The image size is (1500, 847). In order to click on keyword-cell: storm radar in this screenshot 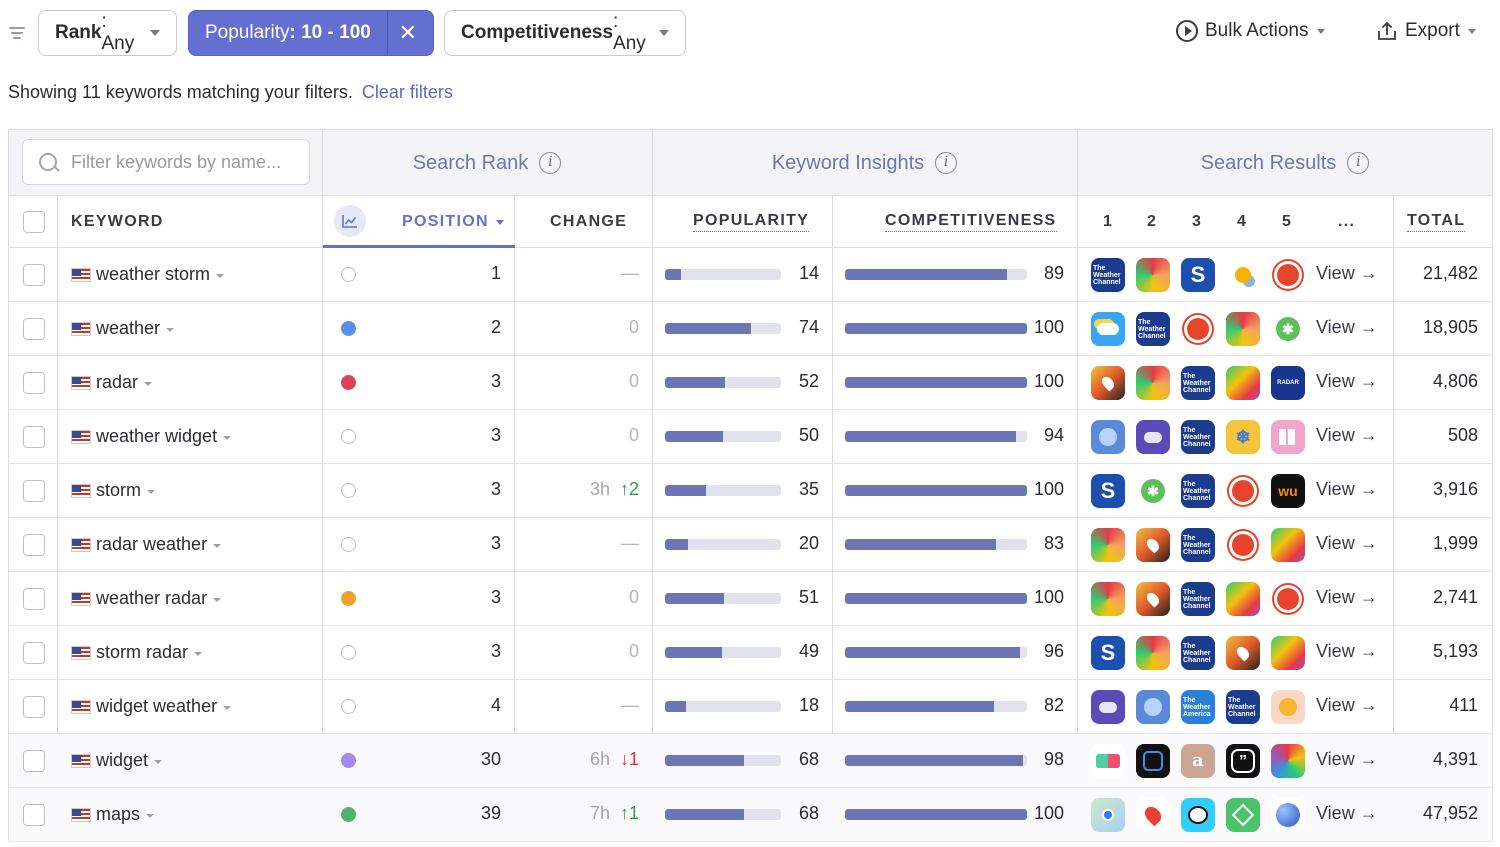, I will do `click(137, 652)`.